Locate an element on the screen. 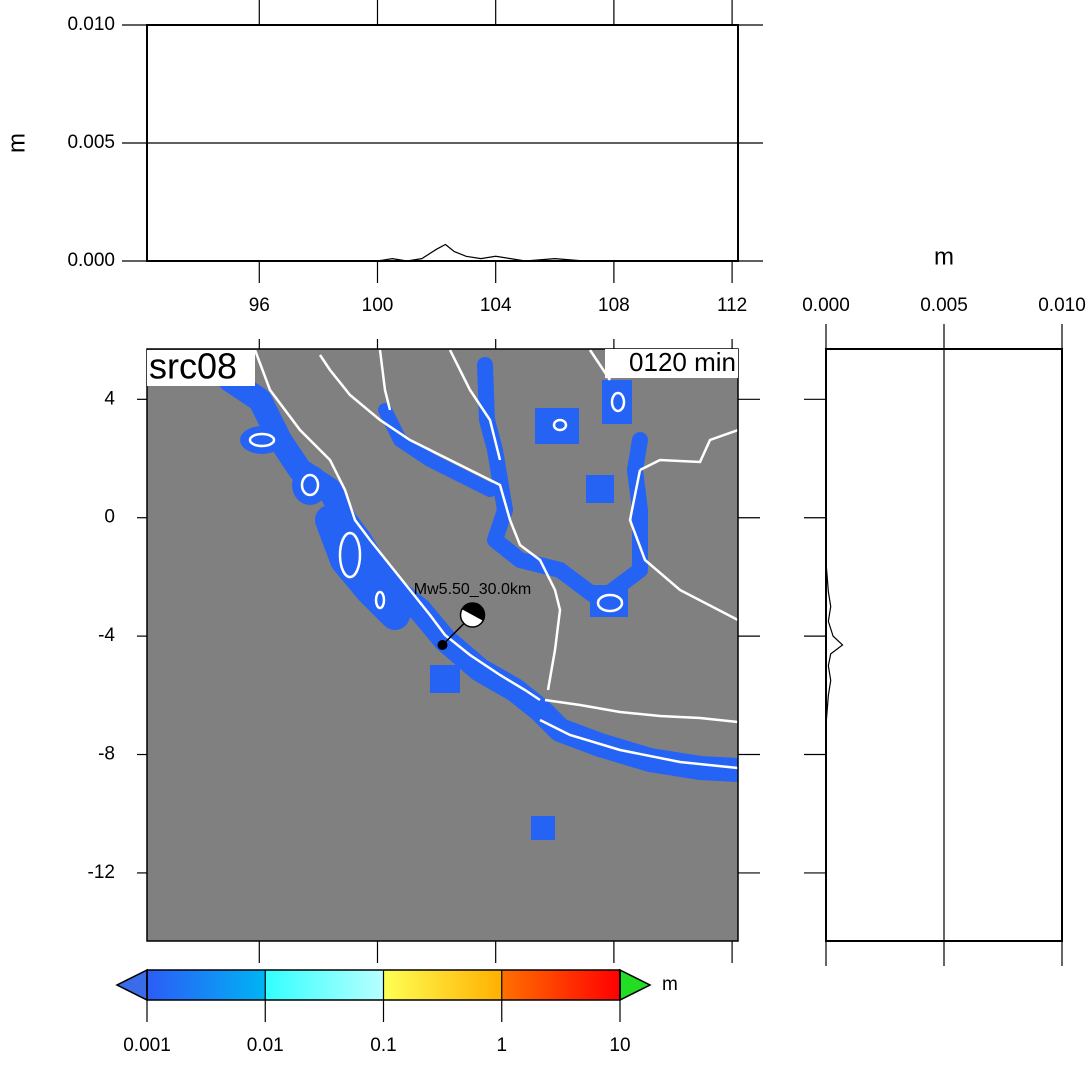  y-tick-label: -8 is located at coordinates (106, 754).